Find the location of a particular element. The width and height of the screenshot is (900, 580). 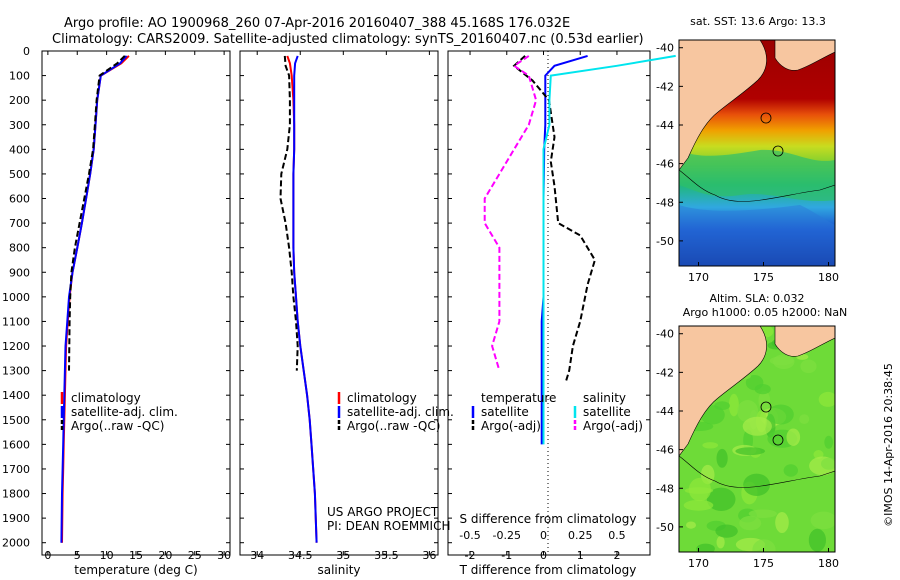

temperature-xlabel: temperature (deg C) is located at coordinates (135, 570).